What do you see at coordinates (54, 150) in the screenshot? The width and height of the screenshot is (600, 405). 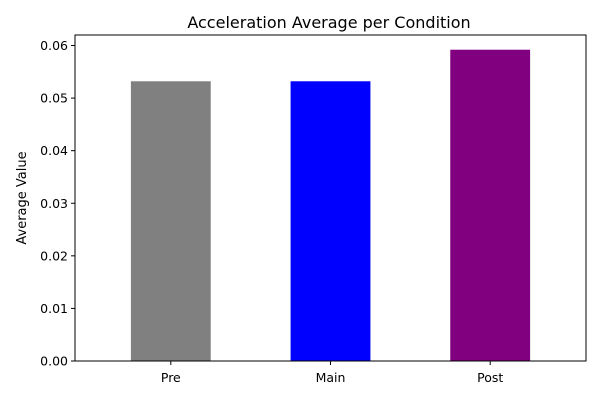 I see `y-tick-label: 0.04` at bounding box center [54, 150].